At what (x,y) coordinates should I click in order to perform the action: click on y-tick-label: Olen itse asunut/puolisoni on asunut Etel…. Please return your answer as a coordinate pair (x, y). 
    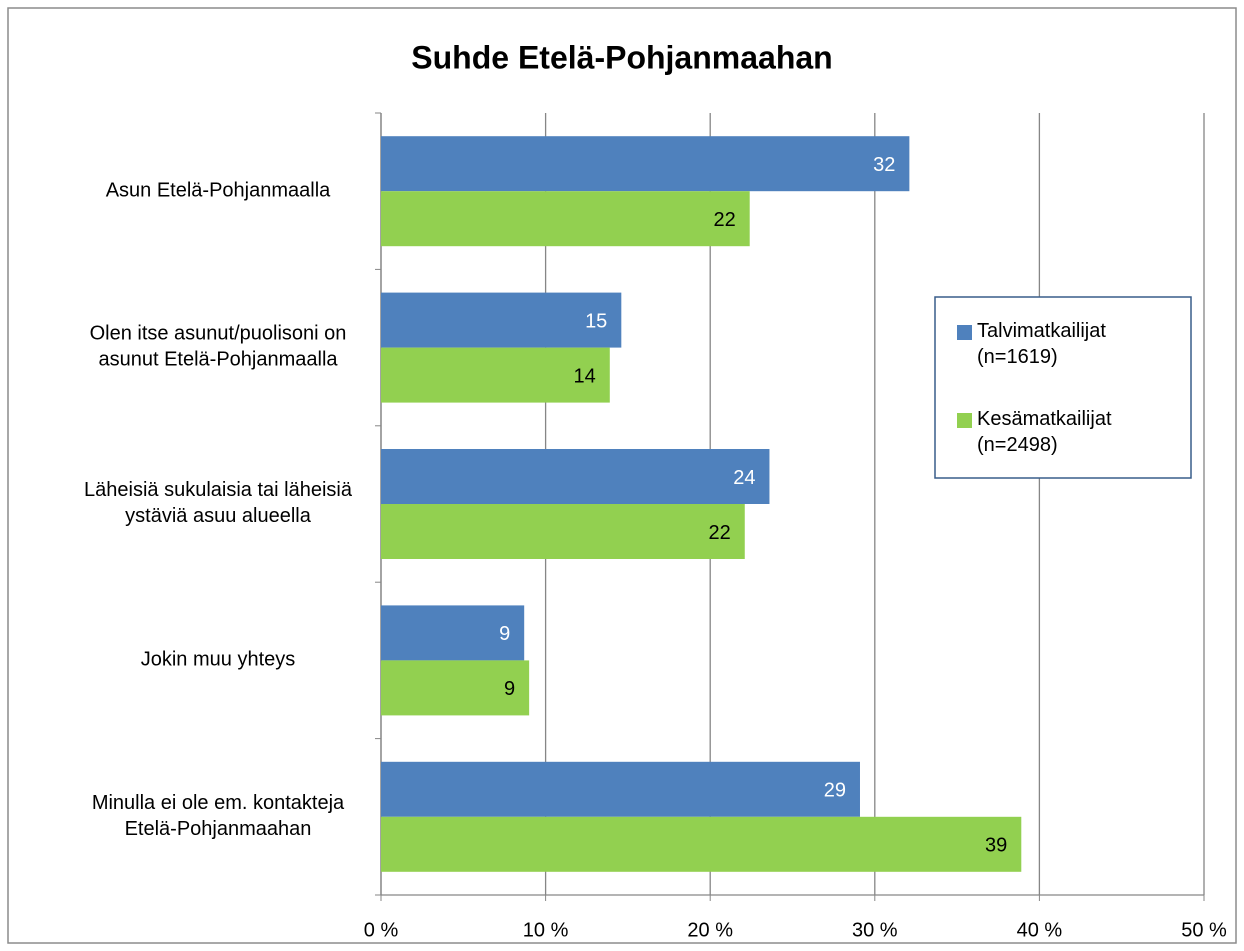
    Looking at the image, I should click on (218, 347).